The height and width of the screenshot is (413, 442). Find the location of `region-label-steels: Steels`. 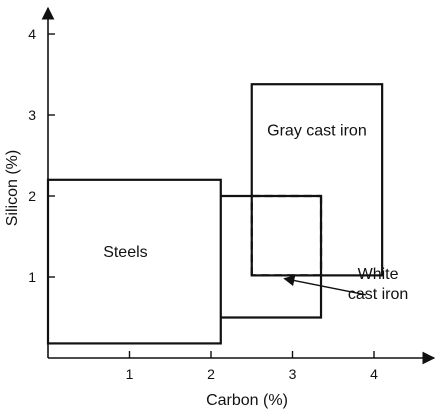

region-label-steels: Steels is located at coordinates (125, 252).